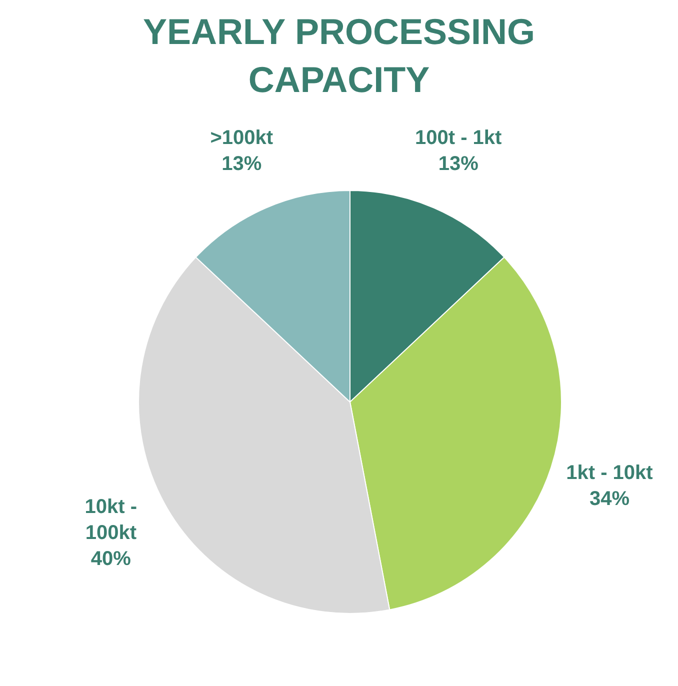 The image size is (678, 686). I want to click on slice-label: 1kt - 10kt, so click(610, 473).